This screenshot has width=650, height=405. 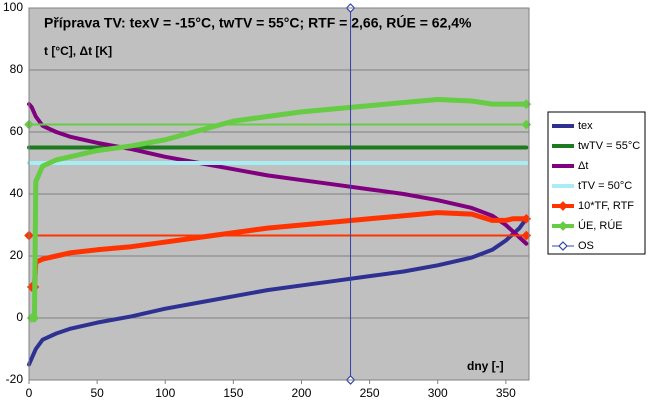 What do you see at coordinates (233, 393) in the screenshot?
I see `x-tick-label: 150` at bounding box center [233, 393].